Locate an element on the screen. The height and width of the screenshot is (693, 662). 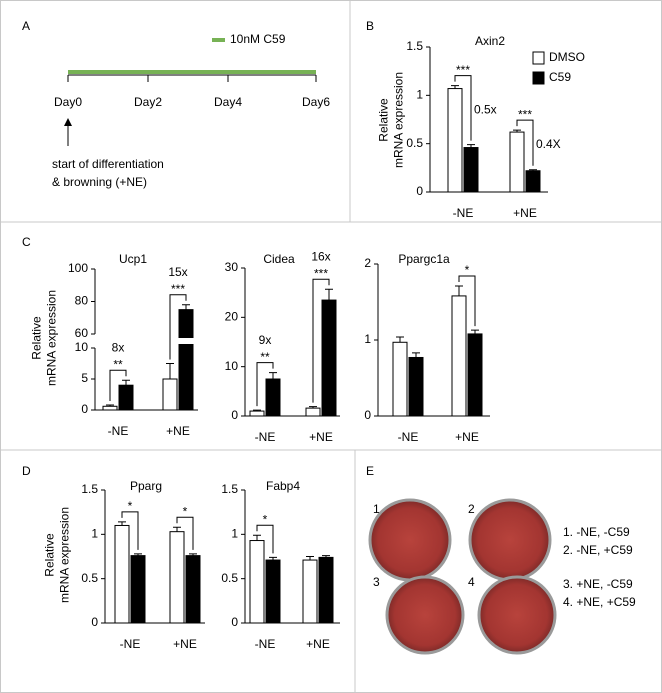
start-arrowhead is located at coordinates (68, 122).